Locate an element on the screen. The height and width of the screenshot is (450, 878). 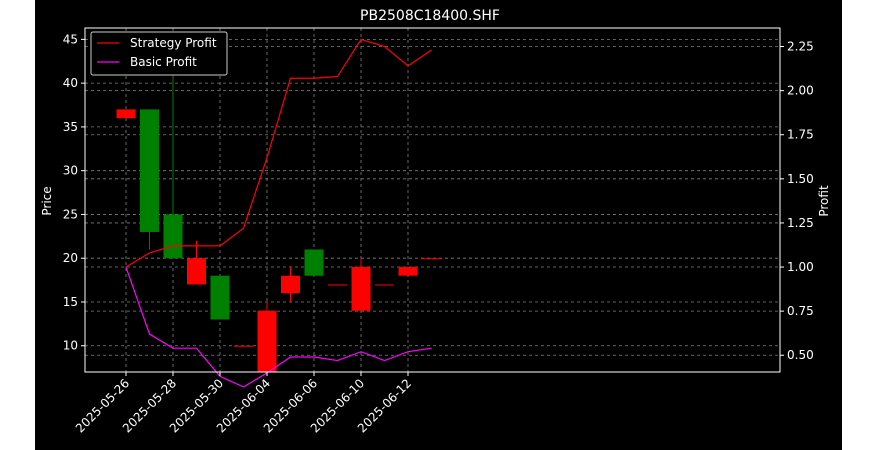
legend: Strategy Profit Basic Profit is located at coordinates (159, 53).